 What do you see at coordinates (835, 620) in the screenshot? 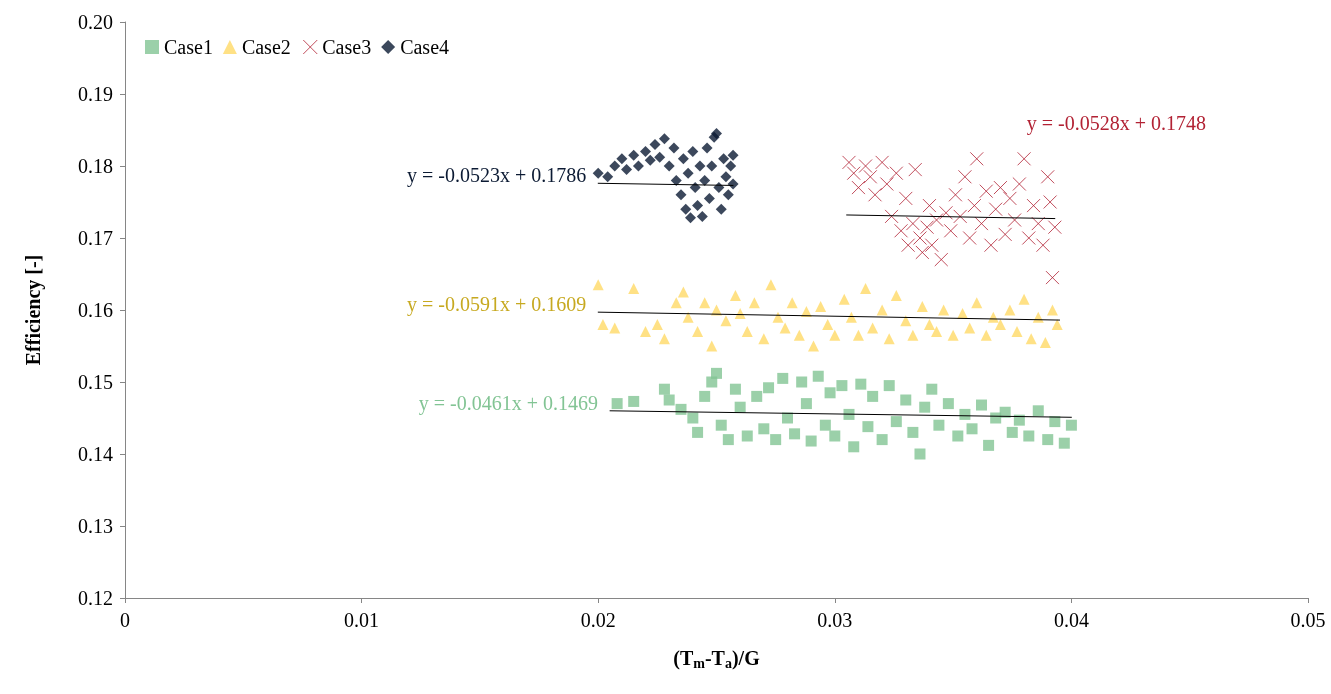
I see `x-tick-label: 0.03` at bounding box center [835, 620].